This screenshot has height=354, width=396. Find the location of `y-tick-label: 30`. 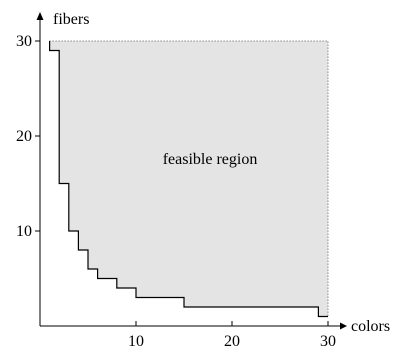

y-tick-label: 30 is located at coordinates (24, 41).